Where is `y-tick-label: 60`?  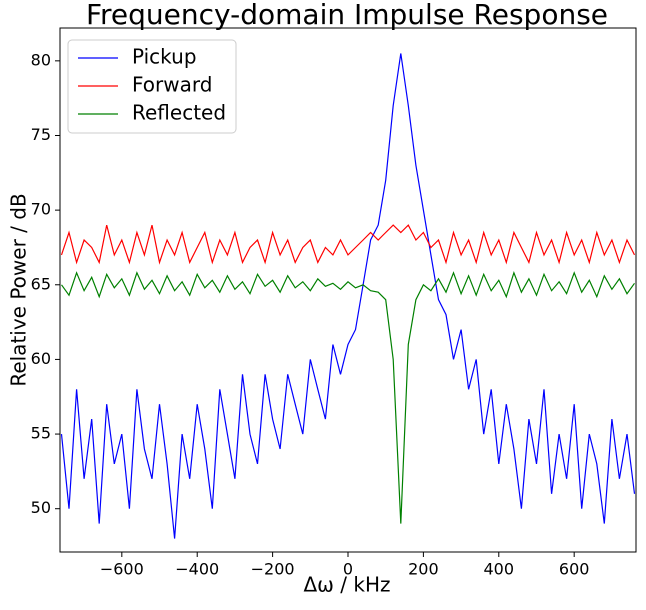
y-tick-label: 60 is located at coordinates (41, 358).